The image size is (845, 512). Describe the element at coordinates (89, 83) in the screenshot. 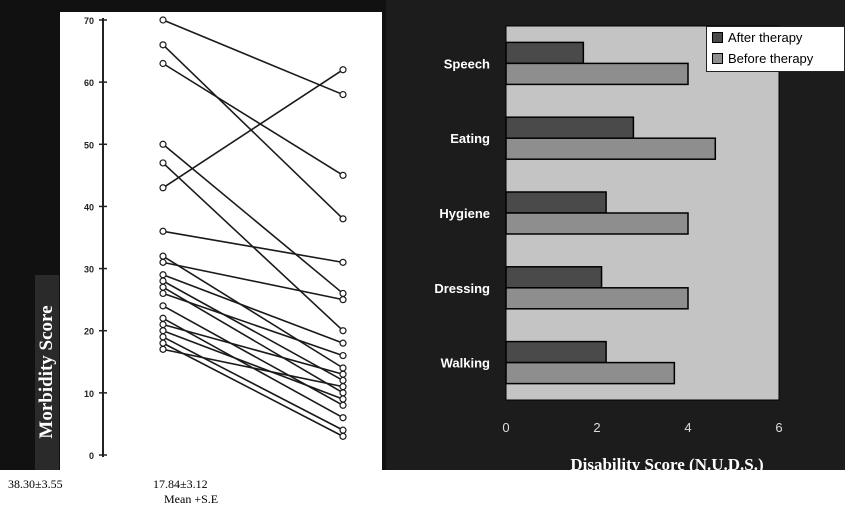

I see `y-tick-label-60: 60` at that location.